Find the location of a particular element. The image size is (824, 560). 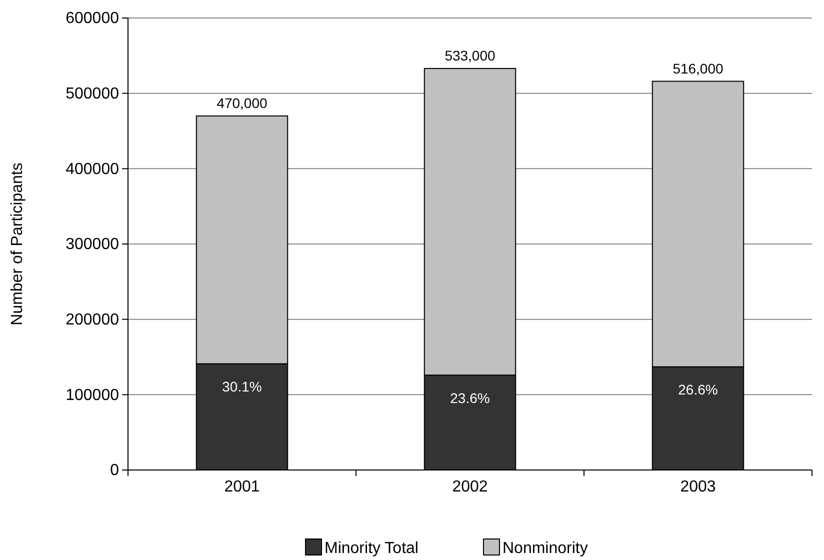

y-tick-label: 0 is located at coordinates (115, 471).